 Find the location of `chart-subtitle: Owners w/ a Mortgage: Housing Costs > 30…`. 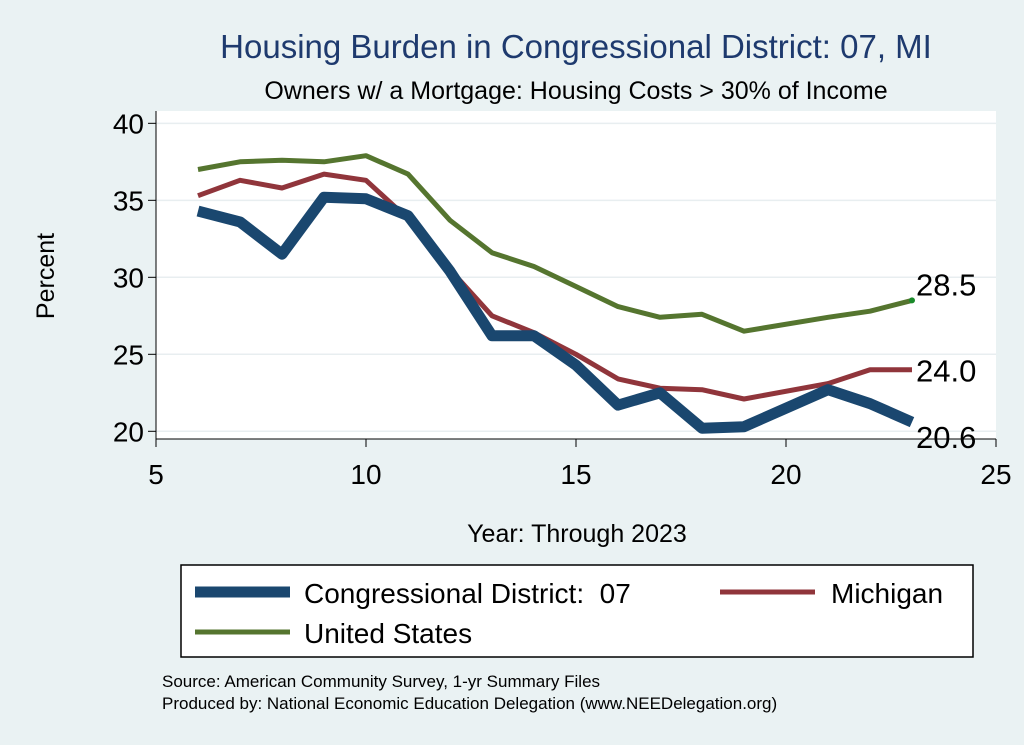

chart-subtitle: Owners w/ a Mortgage: Housing Costs > 30… is located at coordinates (575, 91).